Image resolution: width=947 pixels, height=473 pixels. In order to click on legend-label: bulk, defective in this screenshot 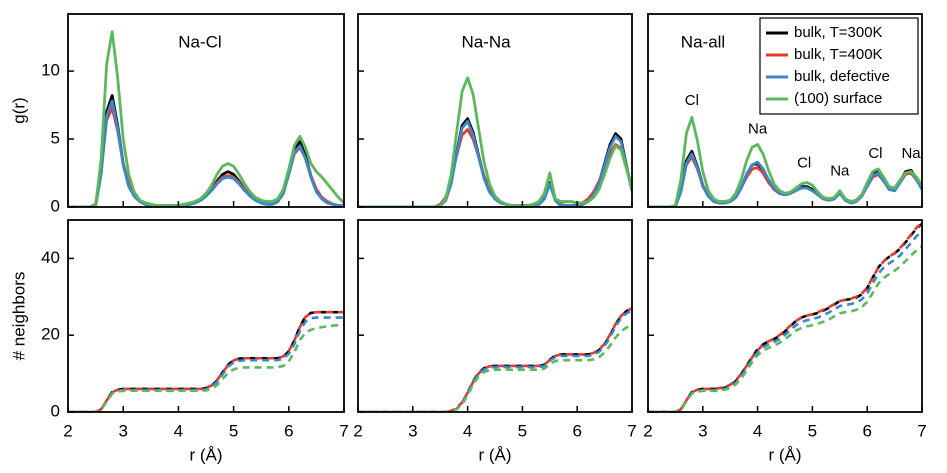, I will do `click(842, 76)`.